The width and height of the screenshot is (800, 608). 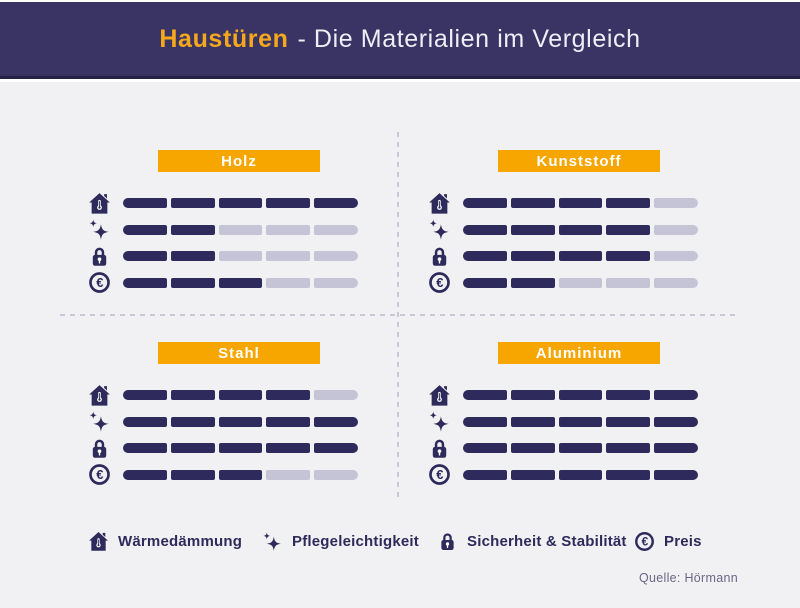 I want to click on legend-item-pflegeleichtigkeit: Pflegeleichtigkeit, so click(x=340, y=541).